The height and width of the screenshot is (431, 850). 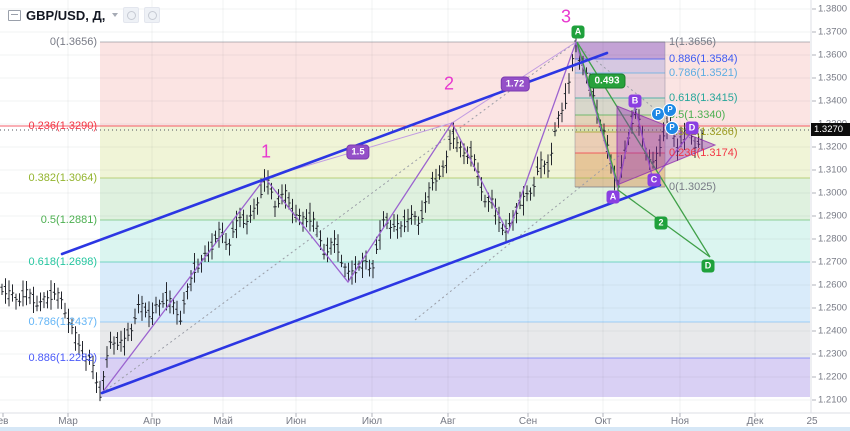 What do you see at coordinates (266, 151) in the screenshot?
I see `wave-label-1: 1` at bounding box center [266, 151].